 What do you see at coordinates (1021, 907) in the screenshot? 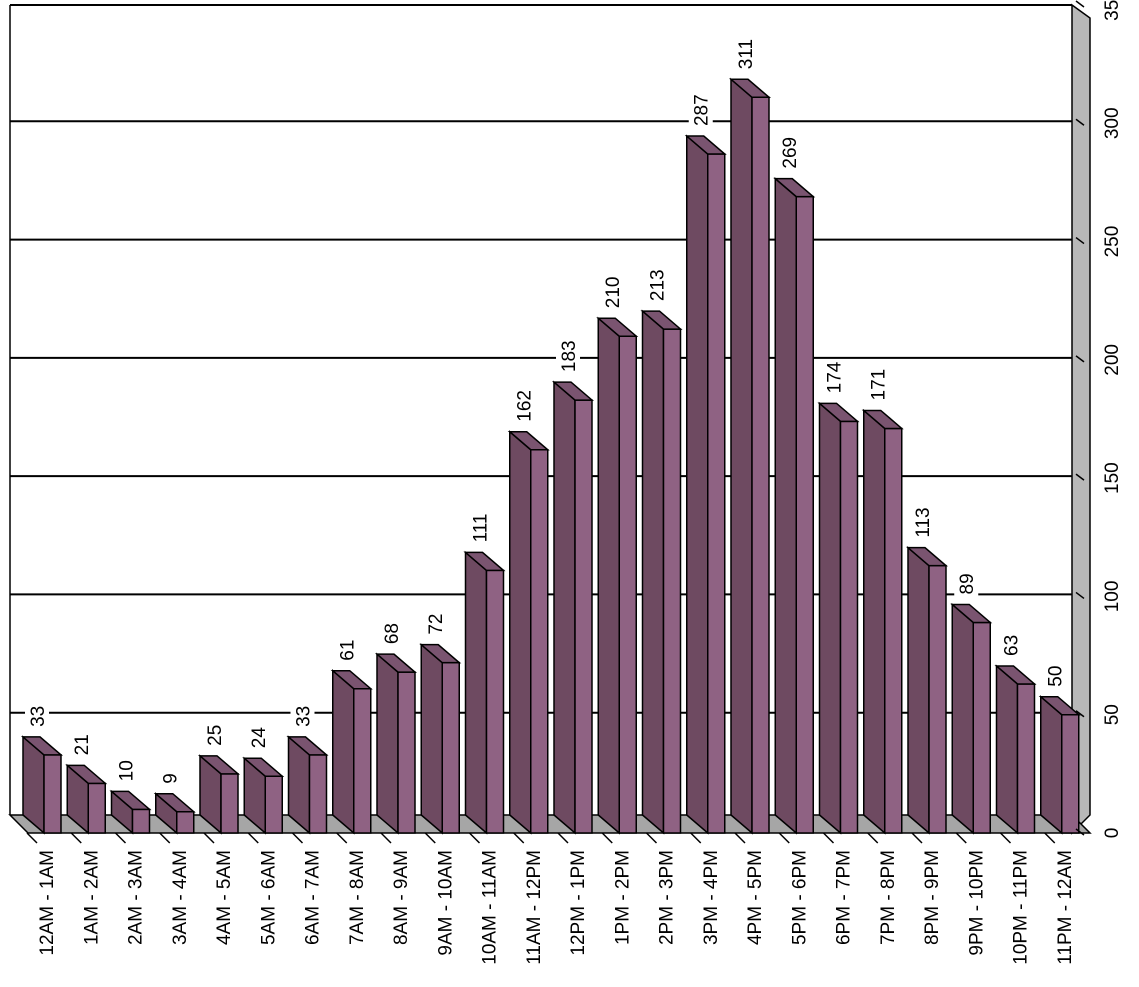
I see `x-tick-label: 10PM - 11PM` at bounding box center [1021, 907].